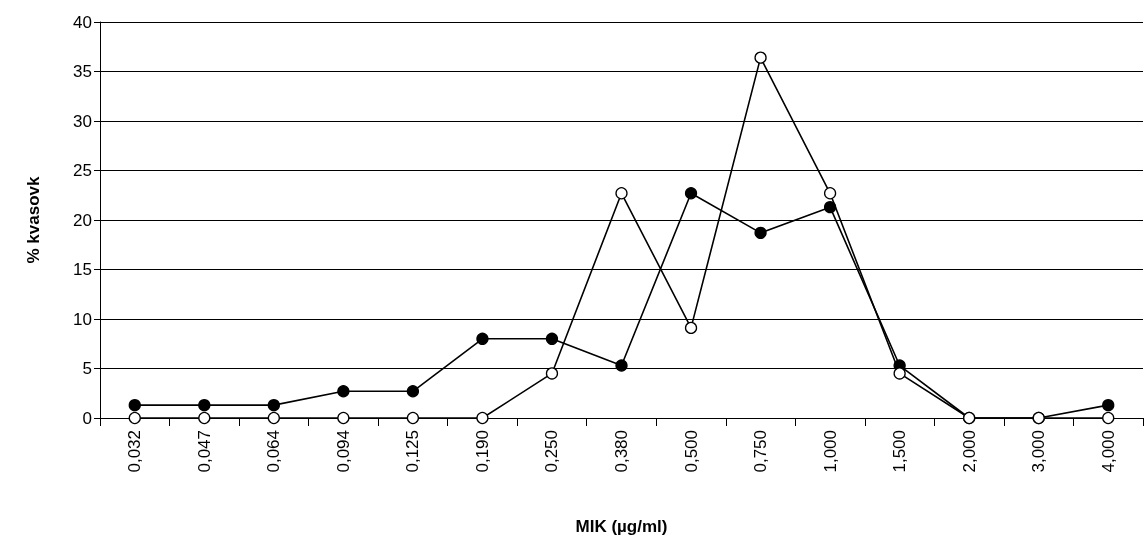 The width and height of the screenshot is (1145, 542). I want to click on x-tick-label: 4,000, so click(1108, 451).